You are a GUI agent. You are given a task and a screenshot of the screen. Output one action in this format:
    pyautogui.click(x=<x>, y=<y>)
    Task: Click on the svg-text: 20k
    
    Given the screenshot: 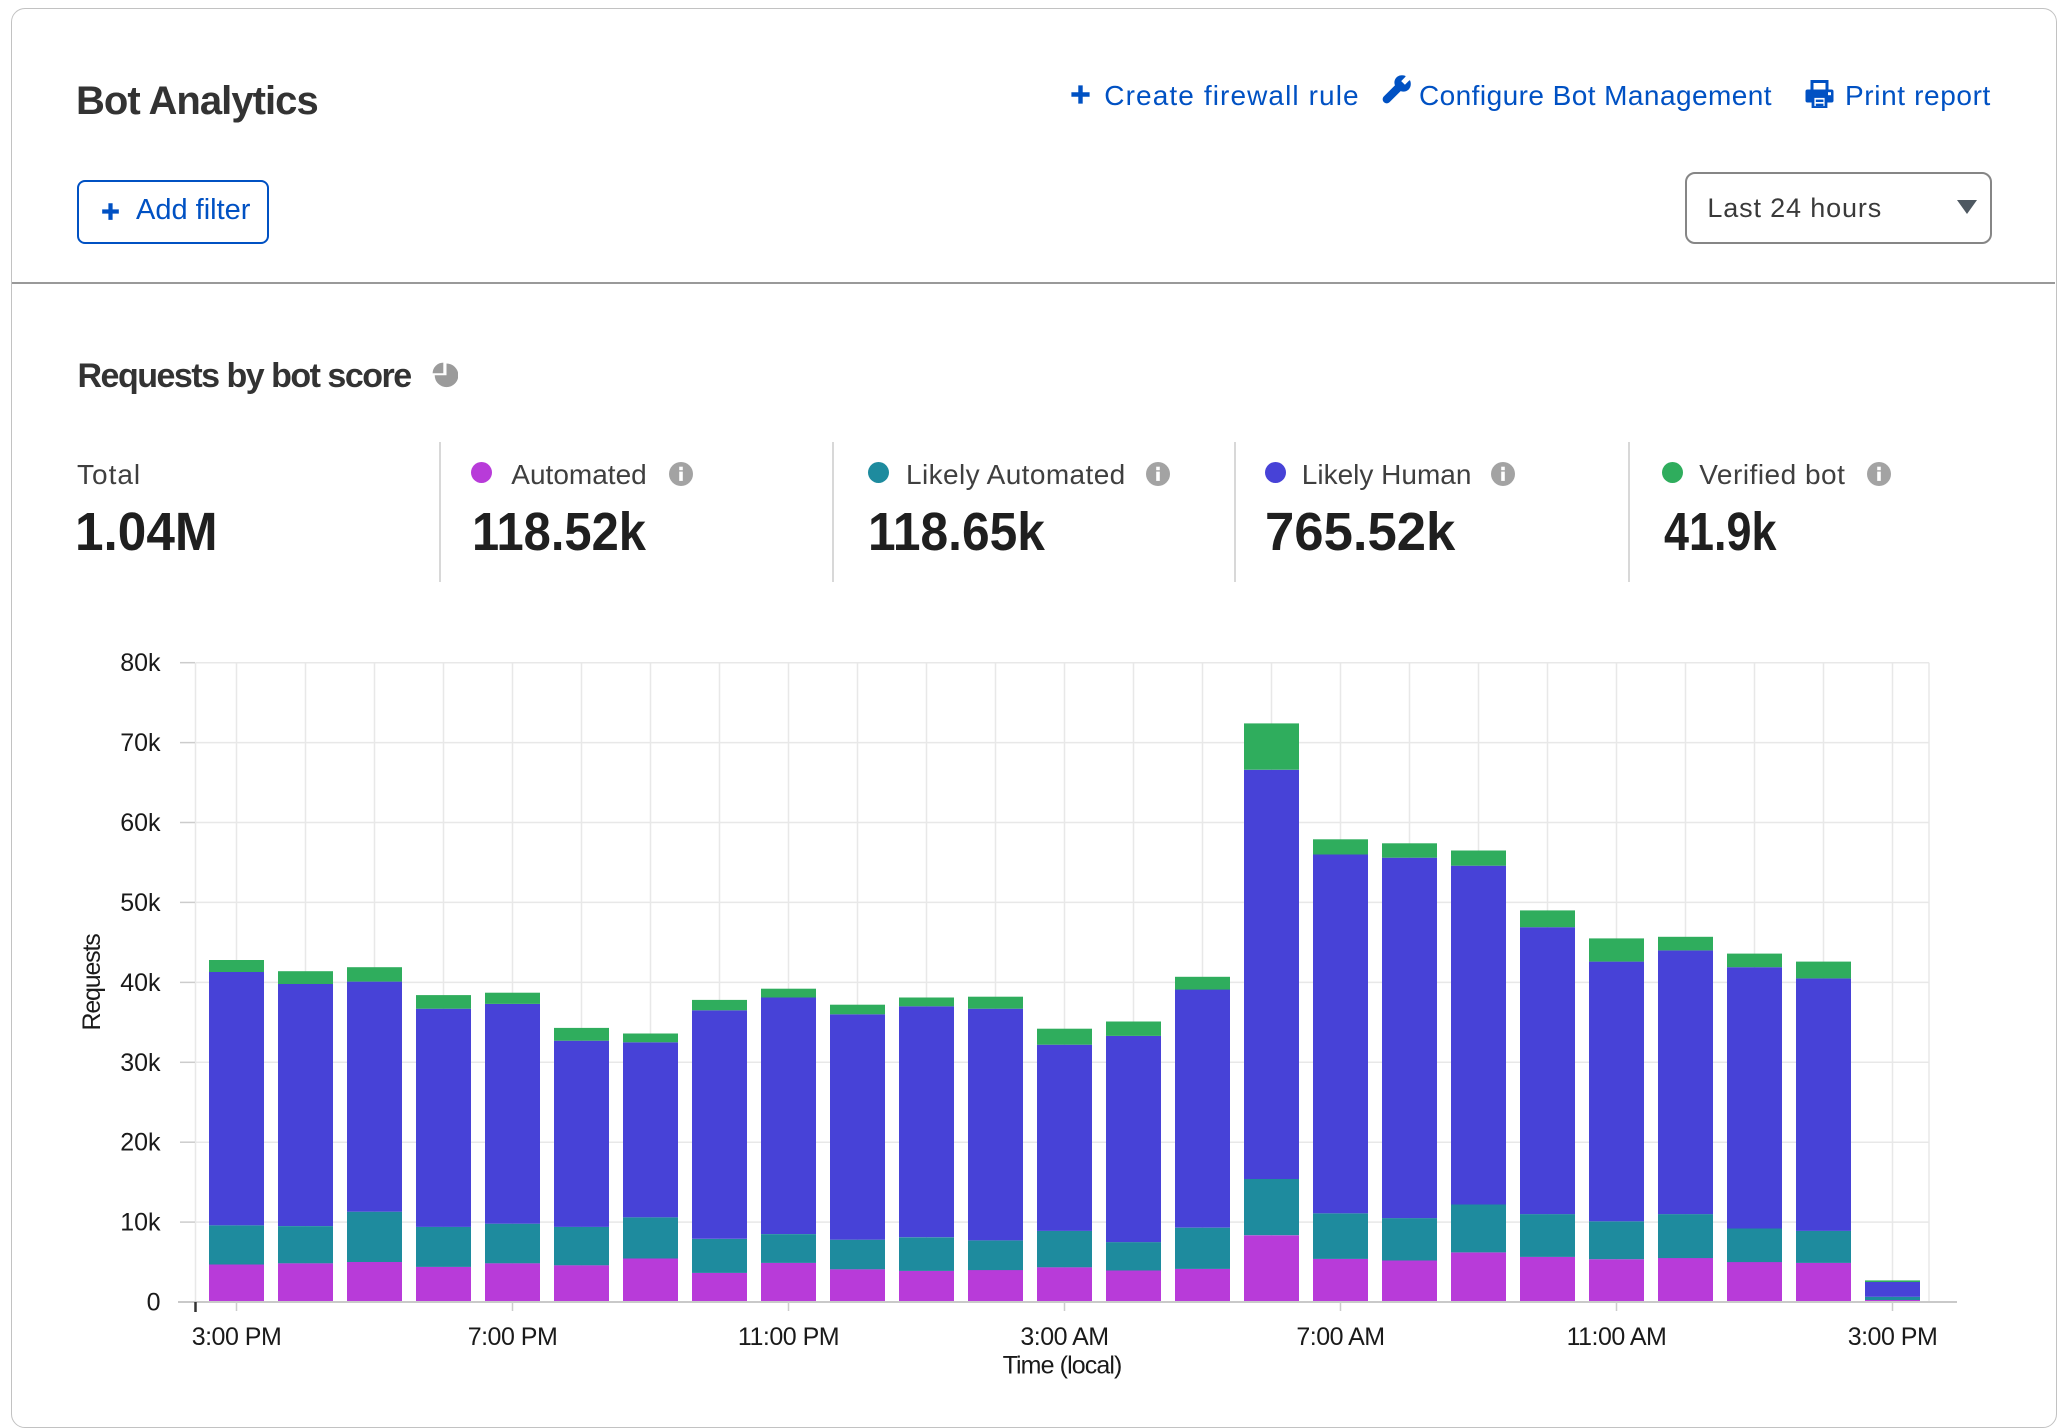 What is the action you would take?
    pyautogui.click(x=140, y=1143)
    